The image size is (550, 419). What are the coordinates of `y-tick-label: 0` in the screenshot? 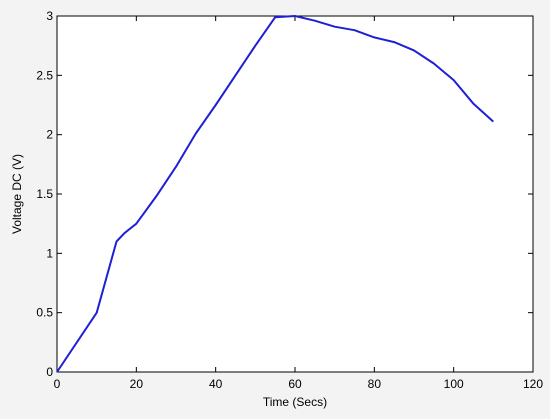 It's located at (49, 372).